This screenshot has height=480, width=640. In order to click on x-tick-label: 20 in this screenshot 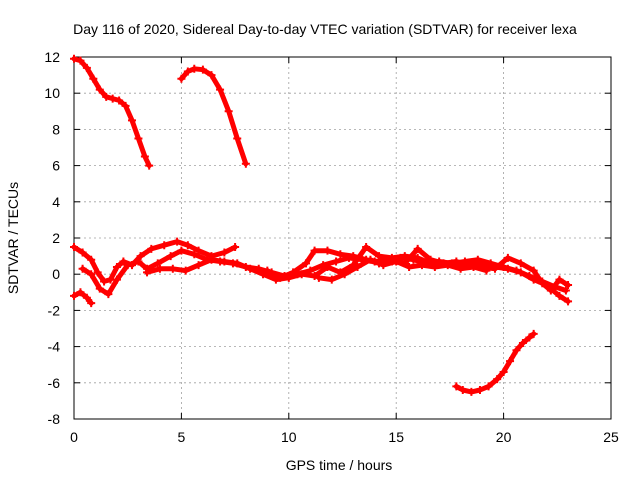, I will do `click(504, 437)`.